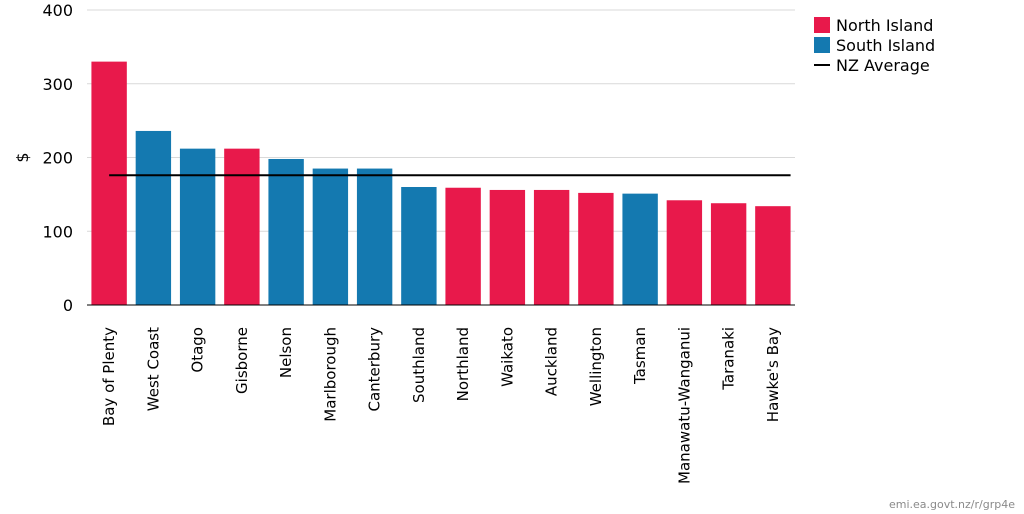  Describe the element at coordinates (330, 374) in the screenshot. I see `x-tick-label-marlborough: Marlborough` at that location.